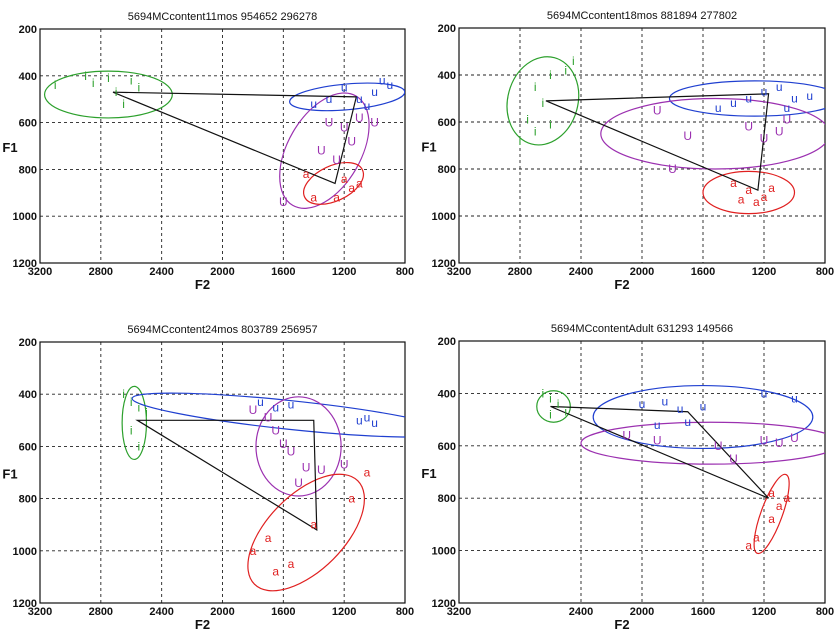 This screenshot has height=638, width=838. I want to click on ellipse-u, so click(703, 417).